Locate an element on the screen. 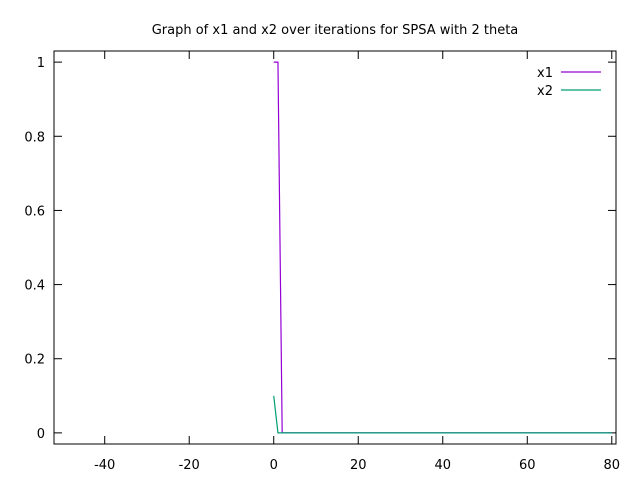 The height and width of the screenshot is (486, 640). series-line-x2 is located at coordinates (442, 414).